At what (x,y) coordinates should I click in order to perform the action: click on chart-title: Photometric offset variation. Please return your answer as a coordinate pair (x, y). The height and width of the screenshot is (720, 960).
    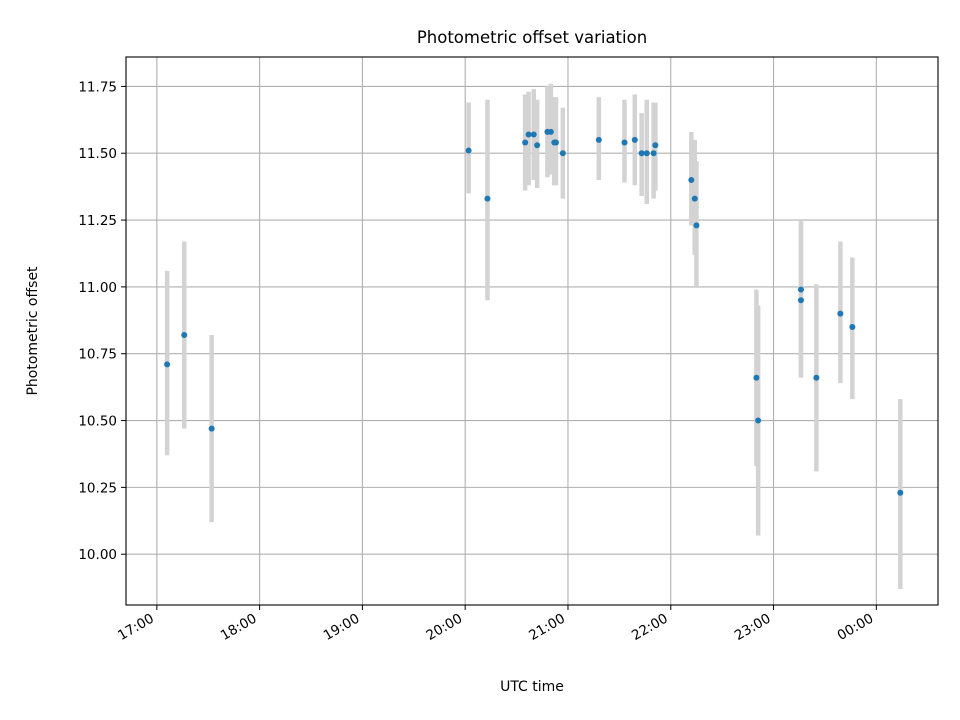
    Looking at the image, I should click on (532, 37).